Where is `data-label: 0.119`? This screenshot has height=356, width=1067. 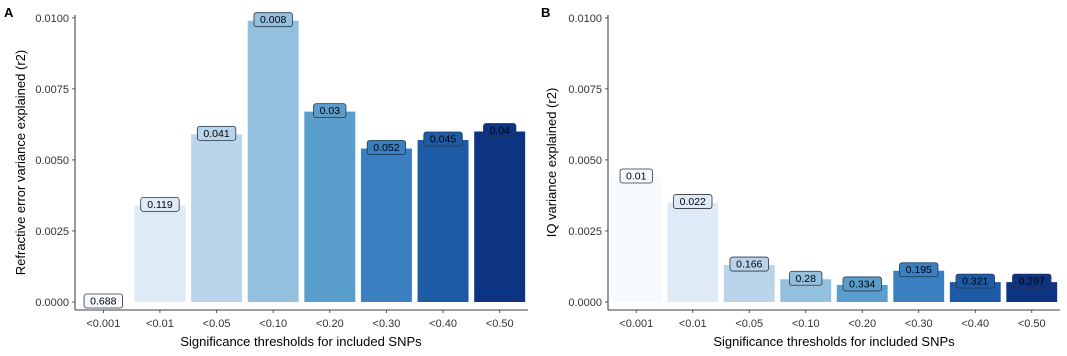
data-label: 0.119 is located at coordinates (160, 205).